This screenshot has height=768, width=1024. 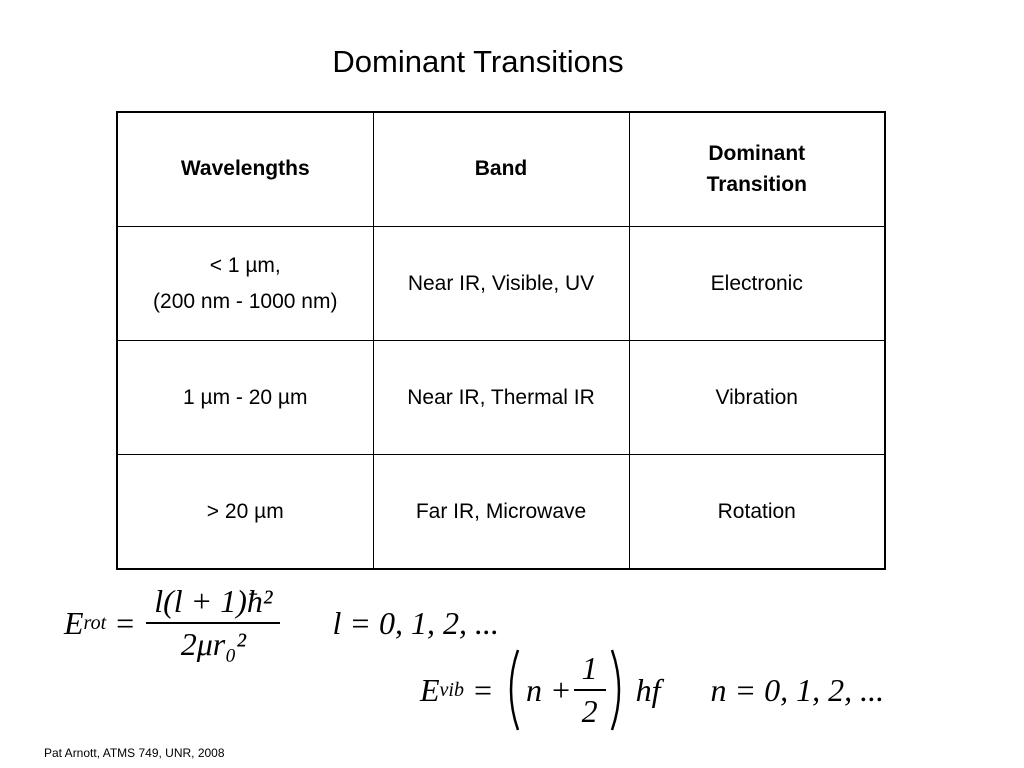 I want to click on eq-term: n +, so click(x=549, y=689).